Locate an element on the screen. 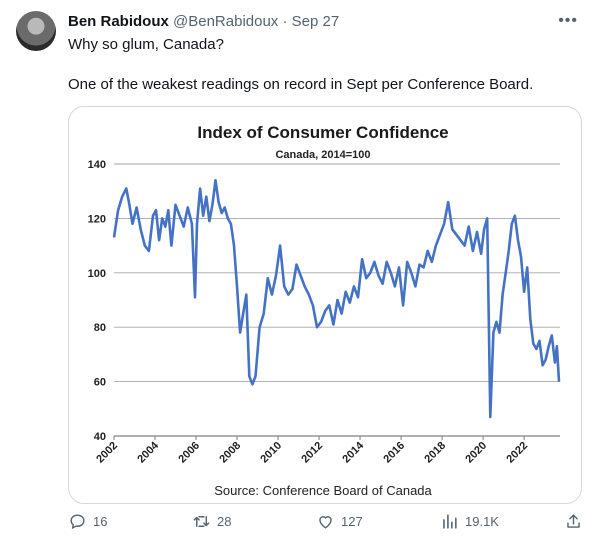  y-tick-label: 120 is located at coordinates (97, 219).